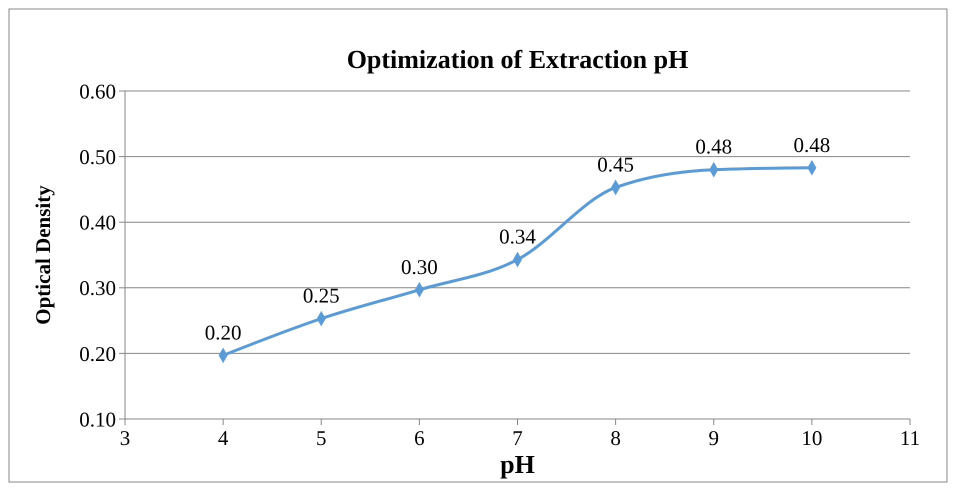 The height and width of the screenshot is (491, 955). What do you see at coordinates (223, 438) in the screenshot?
I see `x-tick-label: 4` at bounding box center [223, 438].